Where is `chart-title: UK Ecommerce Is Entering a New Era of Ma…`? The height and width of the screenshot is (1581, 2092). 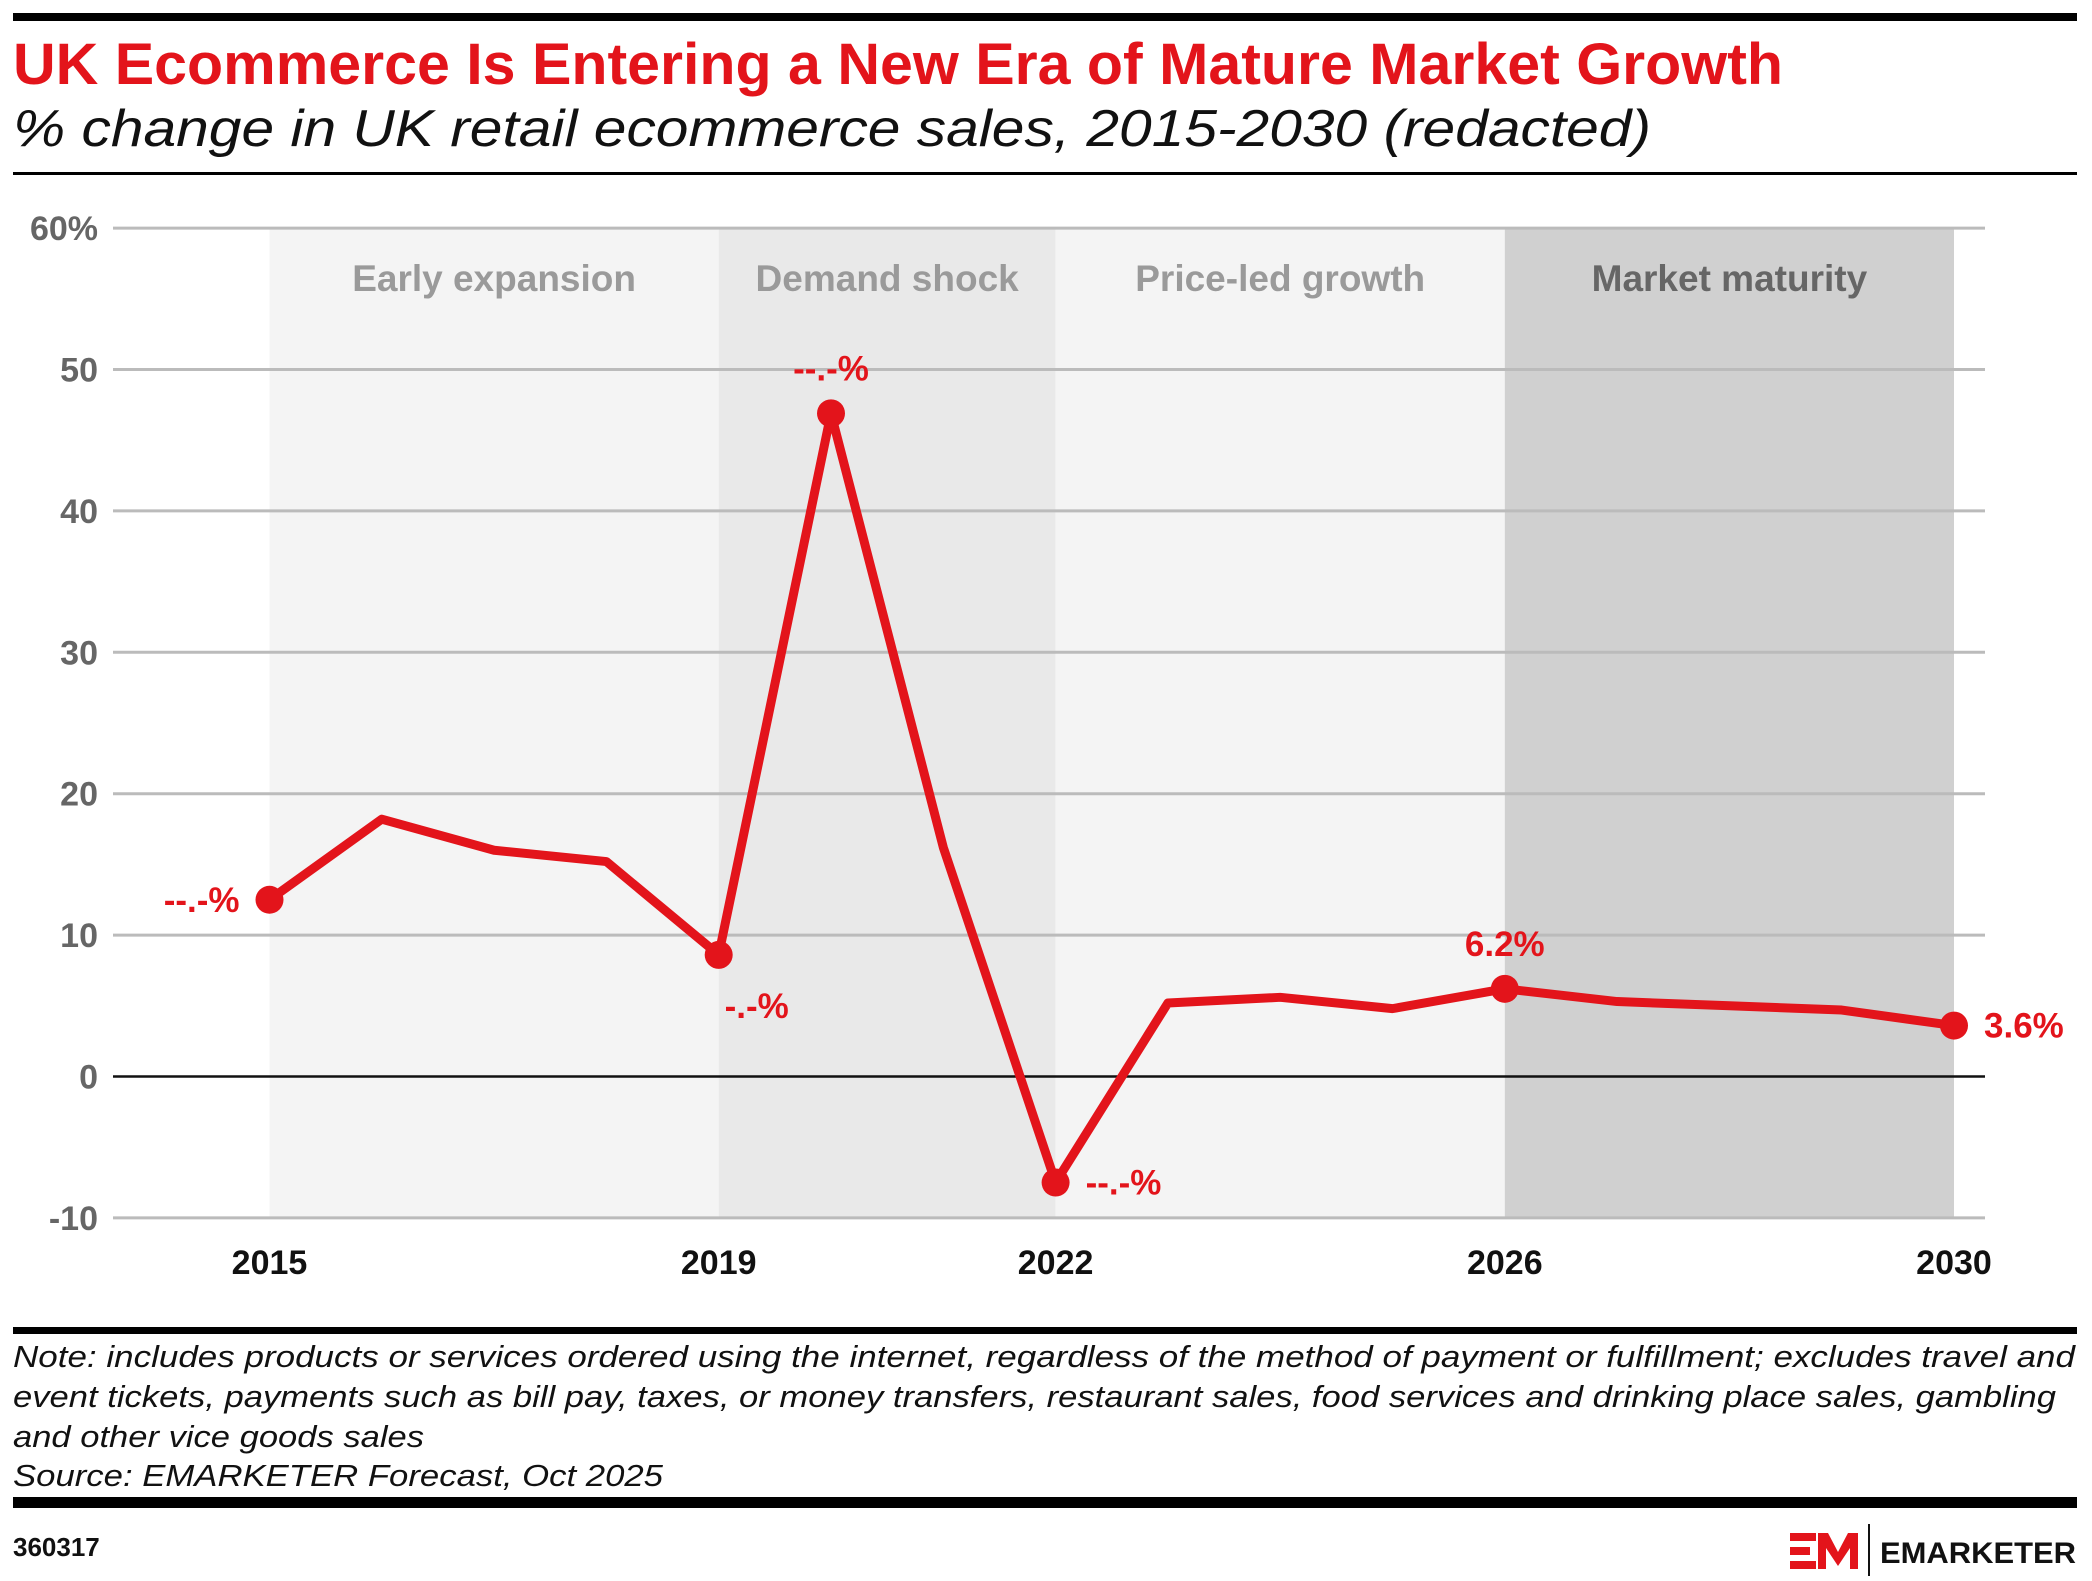 chart-title: UK Ecommerce Is Entering a New Era of Ma… is located at coordinates (898, 64).